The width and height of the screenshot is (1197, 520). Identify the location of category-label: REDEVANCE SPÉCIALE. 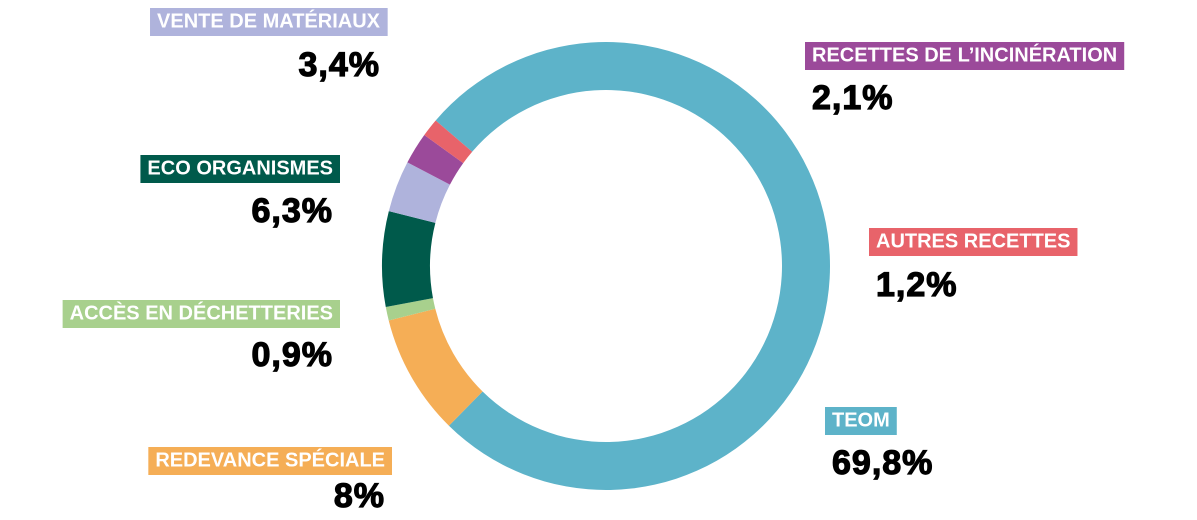
(270, 459).